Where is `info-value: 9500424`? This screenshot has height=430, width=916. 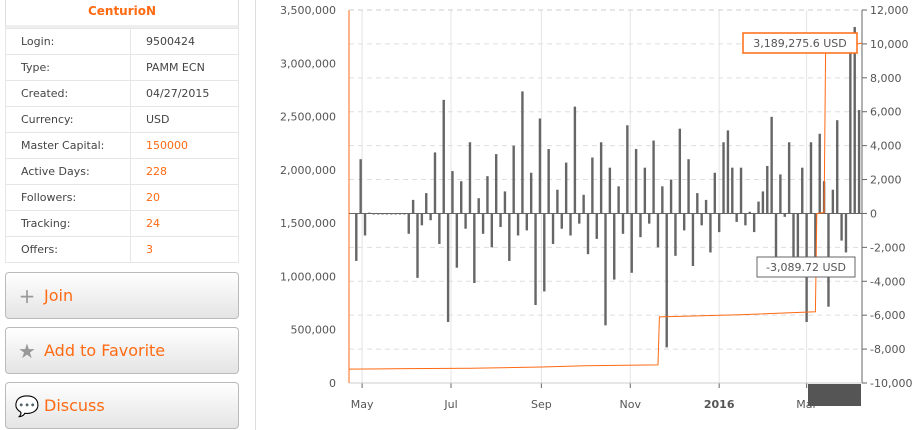
info-value: 9500424 is located at coordinates (184, 41).